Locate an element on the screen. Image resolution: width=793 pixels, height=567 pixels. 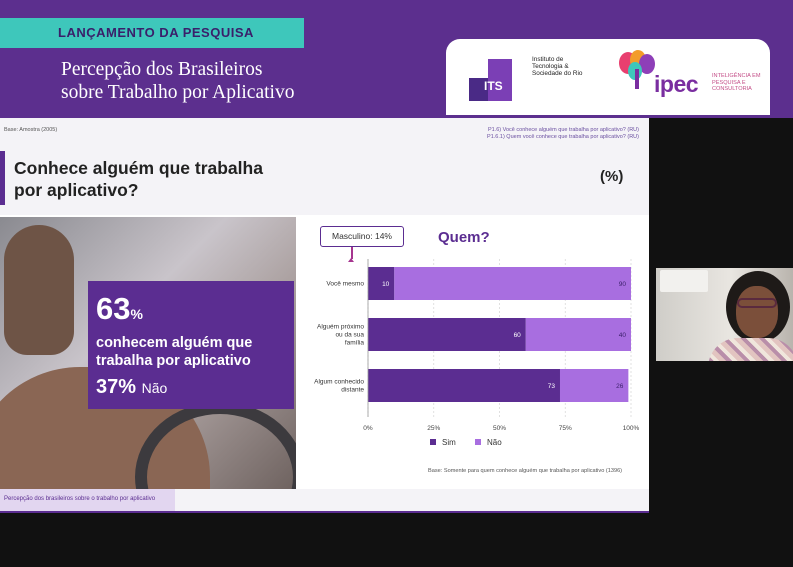
stat-value: 63% is located at coordinates (119, 309).